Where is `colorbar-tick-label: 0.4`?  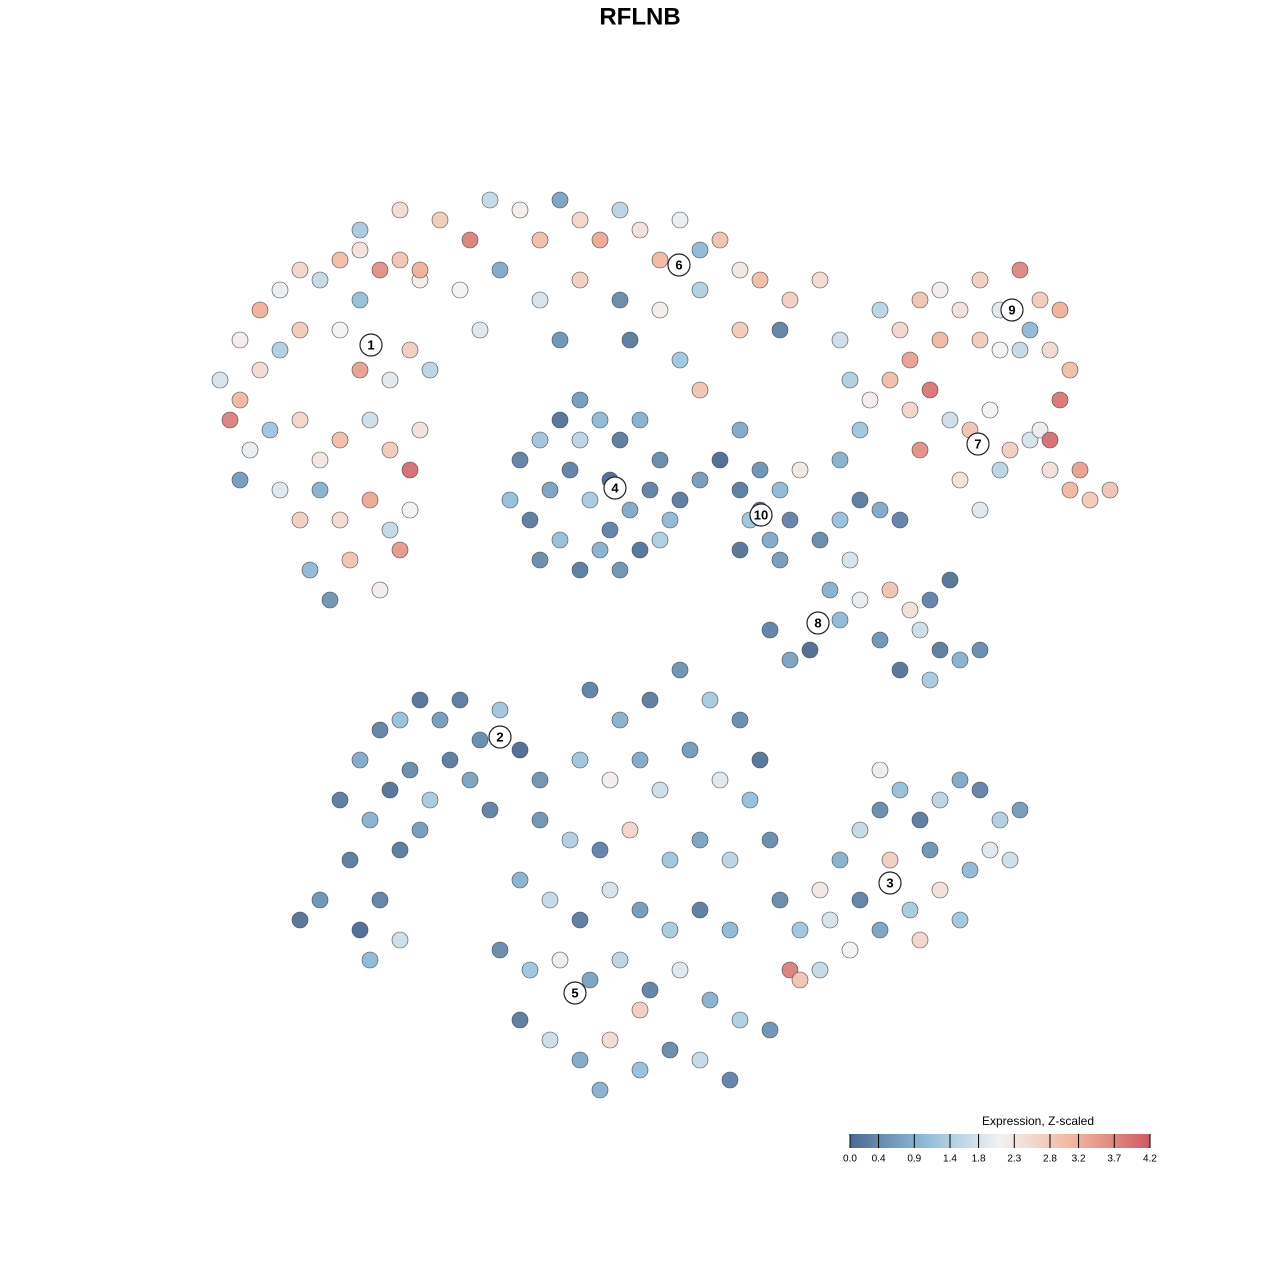
colorbar-tick-label: 0.4 is located at coordinates (879, 1159).